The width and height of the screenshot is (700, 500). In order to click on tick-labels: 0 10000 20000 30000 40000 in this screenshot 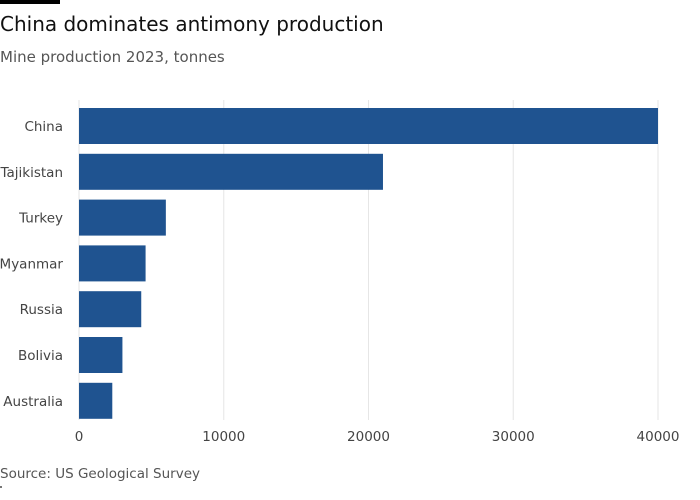, I will do `click(377, 437)`.